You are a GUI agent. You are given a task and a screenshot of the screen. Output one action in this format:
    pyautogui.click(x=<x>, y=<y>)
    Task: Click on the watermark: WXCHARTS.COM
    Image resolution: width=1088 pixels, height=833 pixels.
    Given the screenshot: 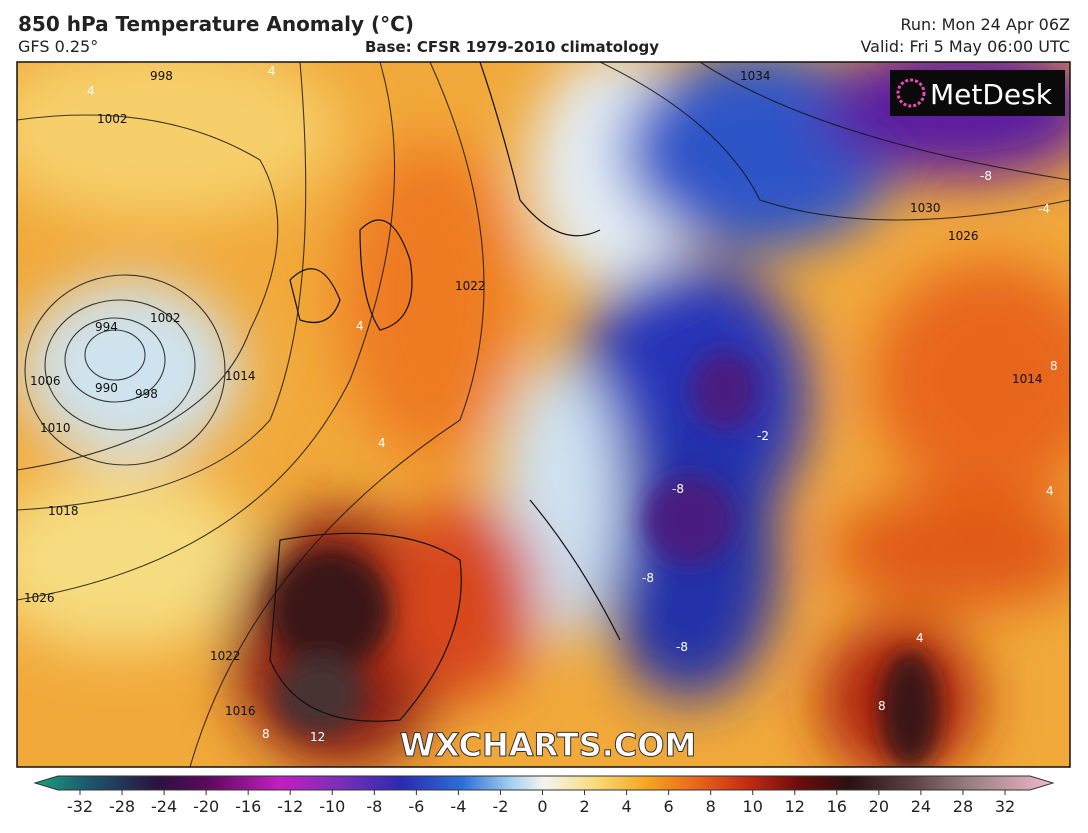 What is the action you would take?
    pyautogui.click(x=548, y=745)
    